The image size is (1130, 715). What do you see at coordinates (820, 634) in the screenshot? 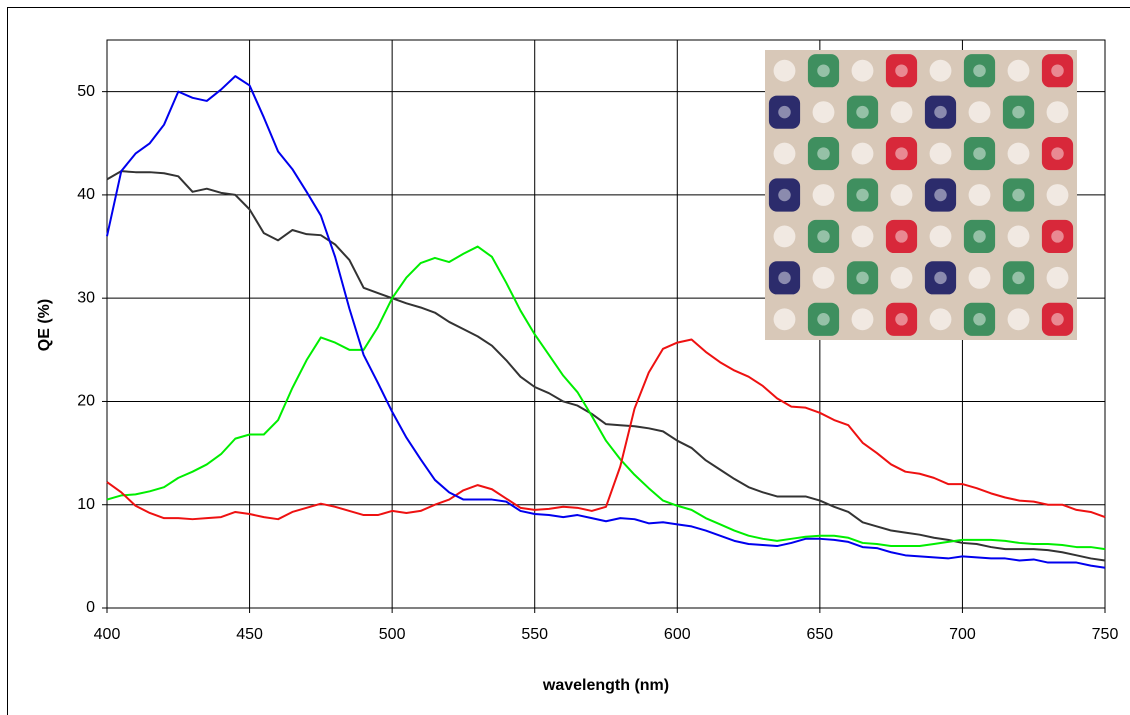
I see `x-tick-label: 650` at bounding box center [820, 634].